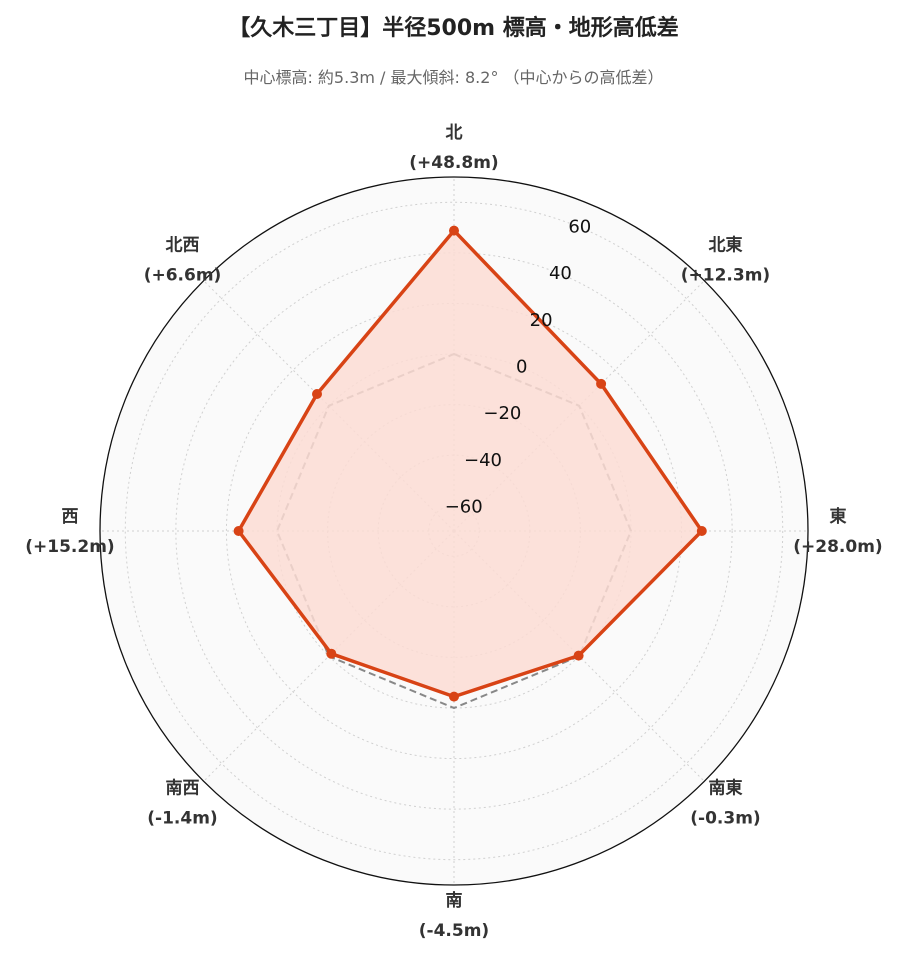  I want to click on radial-tick-label-5: 40, so click(560, 273).